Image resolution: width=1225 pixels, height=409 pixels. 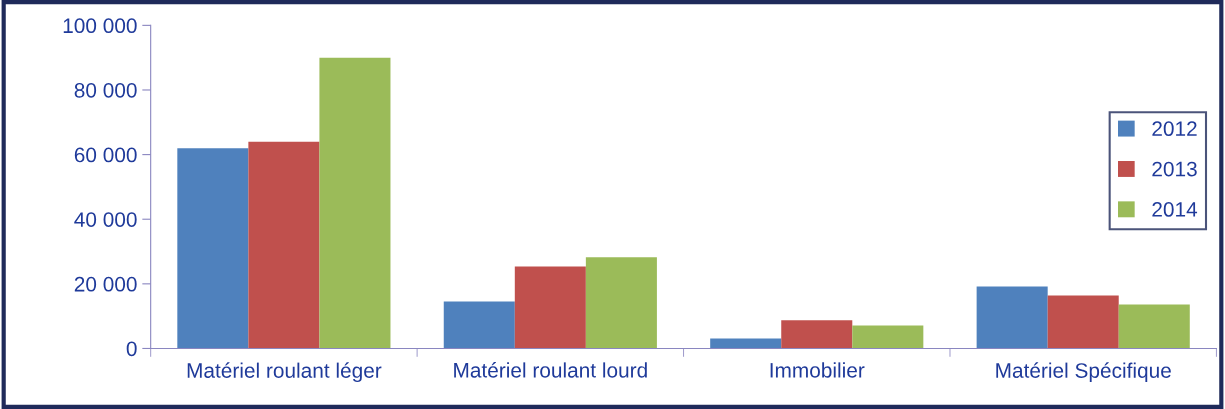 I want to click on legend-label: 2014, so click(x=1175, y=209).